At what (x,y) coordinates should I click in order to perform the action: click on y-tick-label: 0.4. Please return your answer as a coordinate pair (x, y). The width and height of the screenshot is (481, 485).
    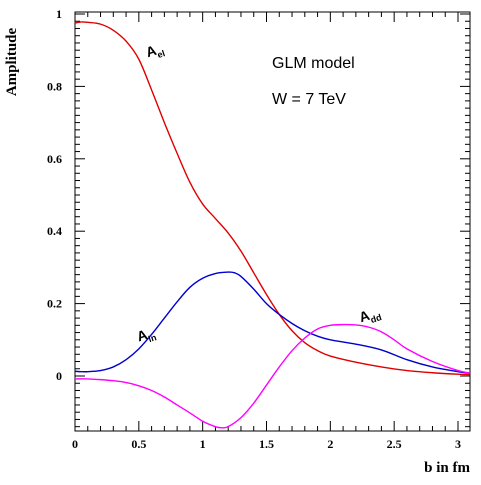
    Looking at the image, I should click on (54, 231).